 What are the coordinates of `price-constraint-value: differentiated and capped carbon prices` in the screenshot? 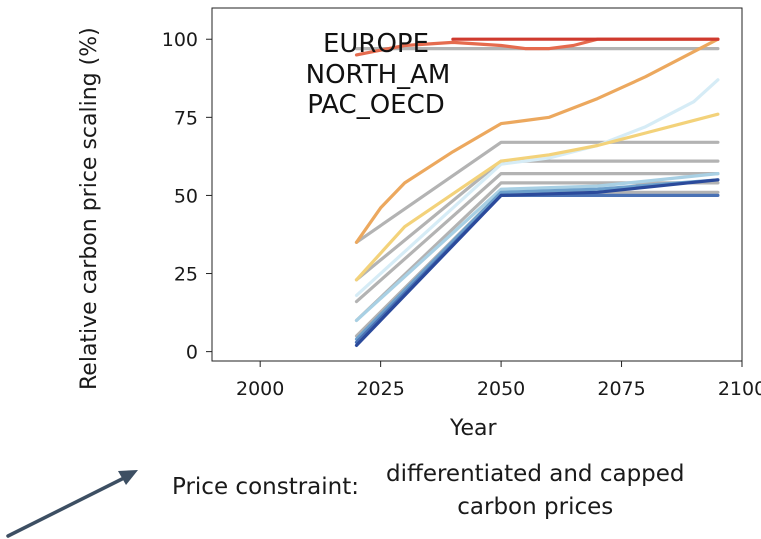 It's located at (535, 490).